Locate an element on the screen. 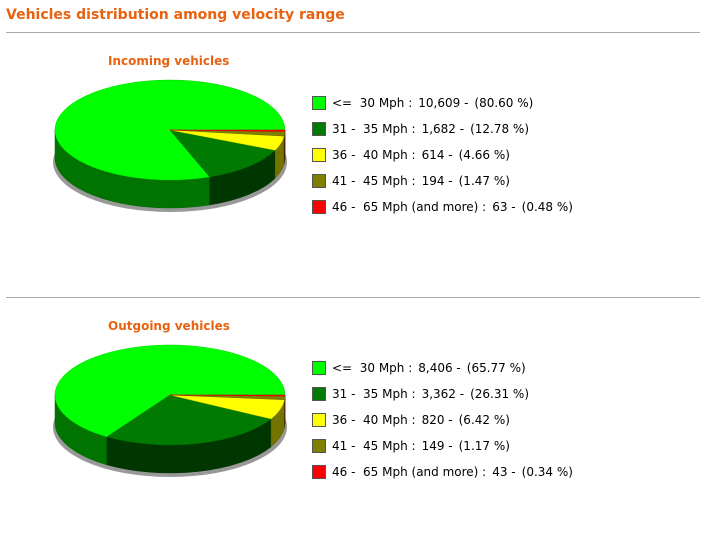 The height and width of the screenshot is (540, 707). legend-entry: 36 - 40 Mph : 614 - (4.66 %) is located at coordinates (445, 155).